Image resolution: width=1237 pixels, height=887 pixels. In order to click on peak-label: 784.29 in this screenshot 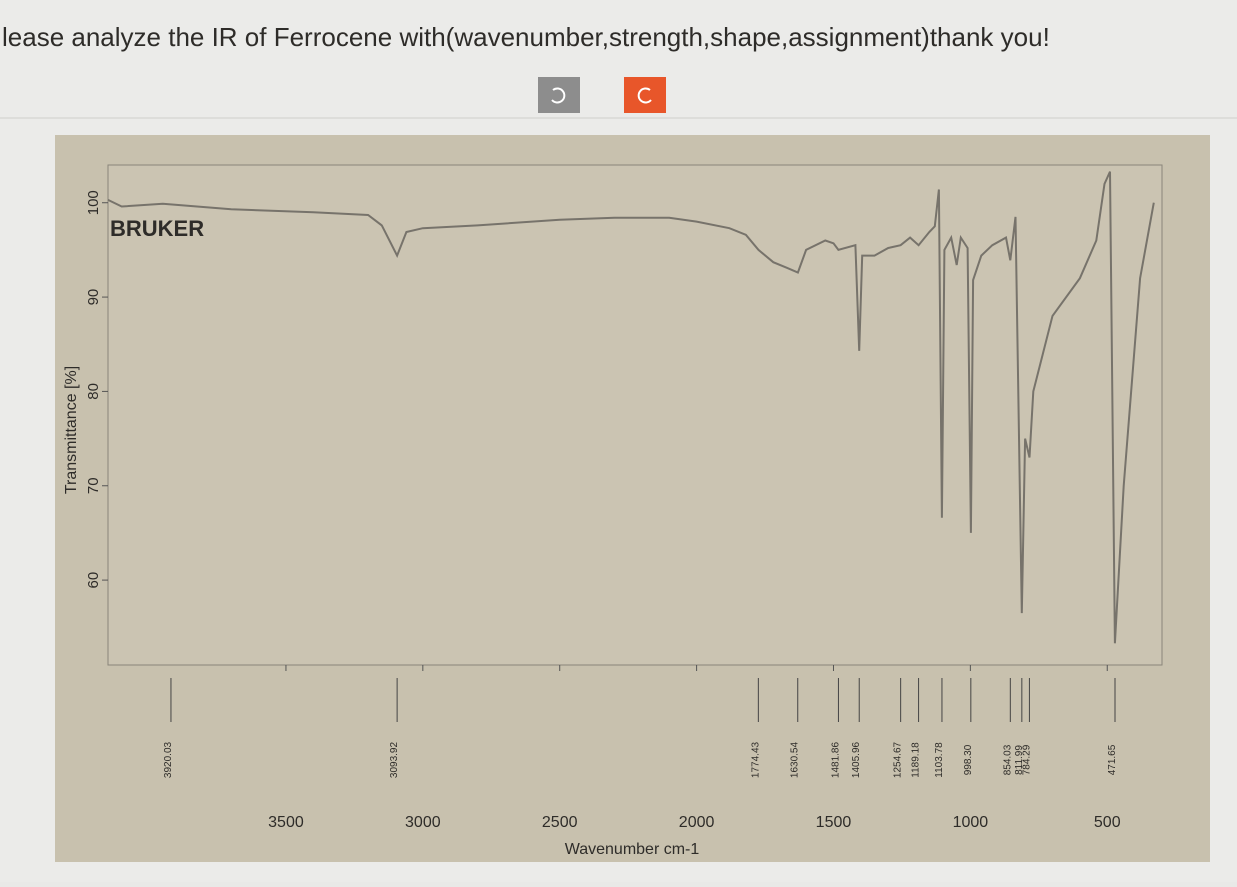, I will do `click(1026, 759)`.